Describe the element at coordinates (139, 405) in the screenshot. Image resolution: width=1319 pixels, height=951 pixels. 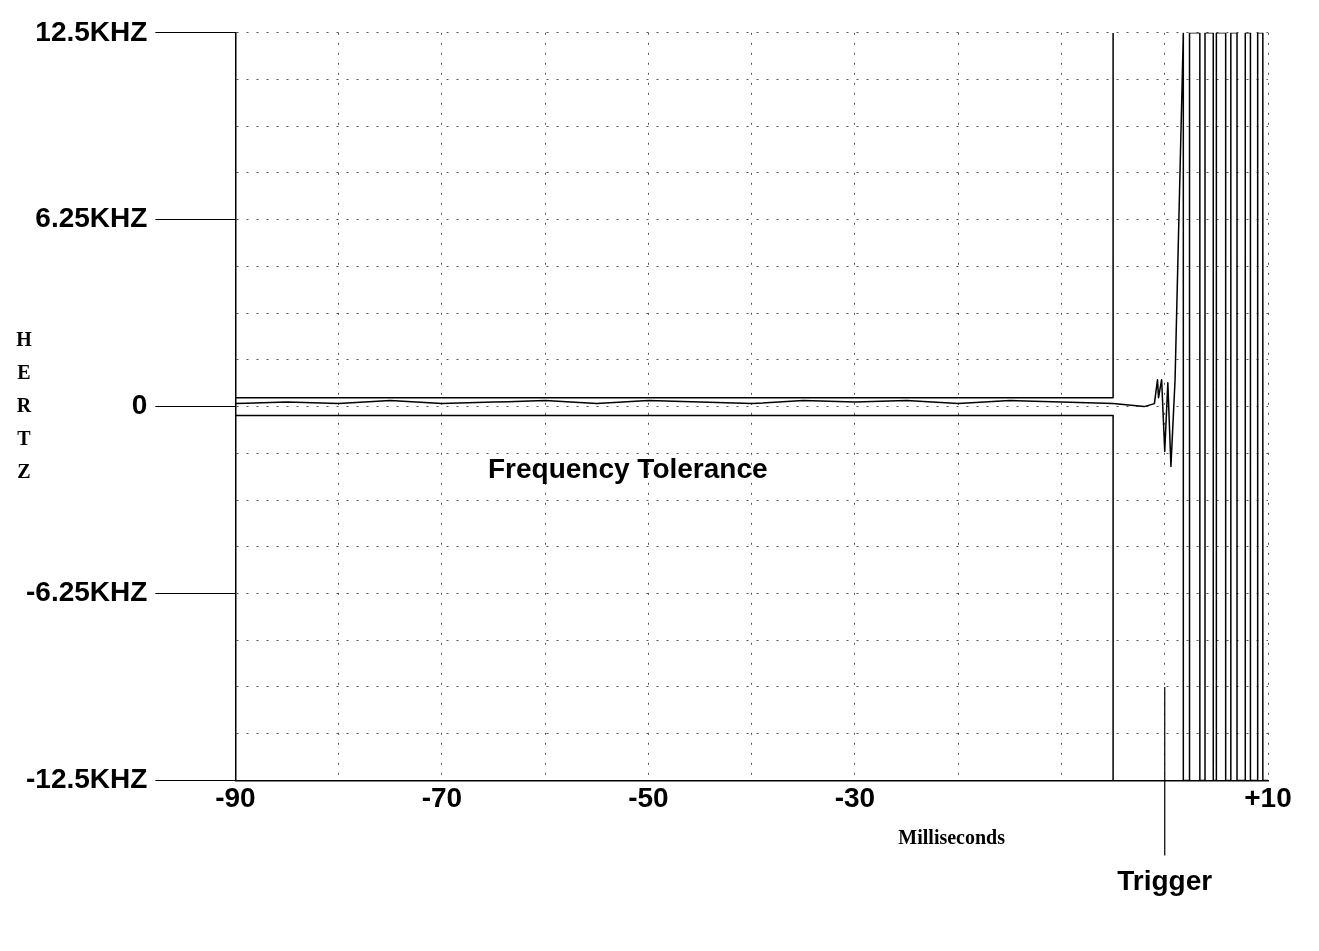
I see `y-tick-label: 0` at that location.